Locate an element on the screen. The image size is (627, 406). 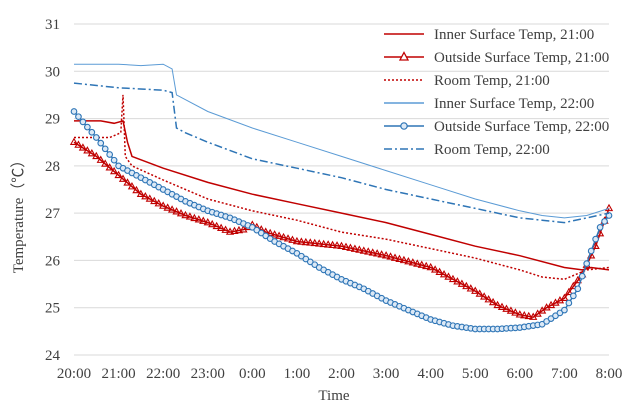
legend-marker-circle is located at coordinates (404, 126).